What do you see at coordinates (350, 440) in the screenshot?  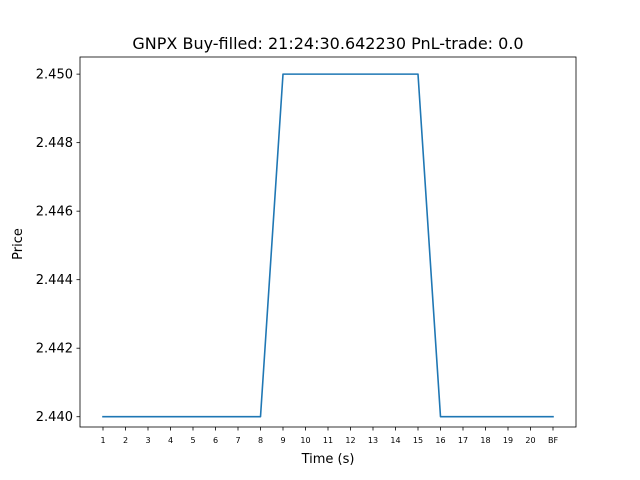 I see `x-tick-label: 12` at bounding box center [350, 440].